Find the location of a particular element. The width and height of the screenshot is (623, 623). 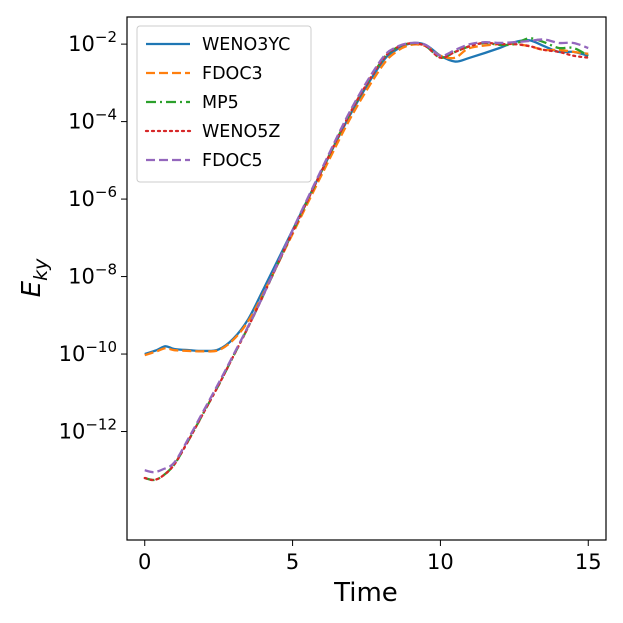

legend-label-weno5z: WENO5Z is located at coordinates (241, 132).